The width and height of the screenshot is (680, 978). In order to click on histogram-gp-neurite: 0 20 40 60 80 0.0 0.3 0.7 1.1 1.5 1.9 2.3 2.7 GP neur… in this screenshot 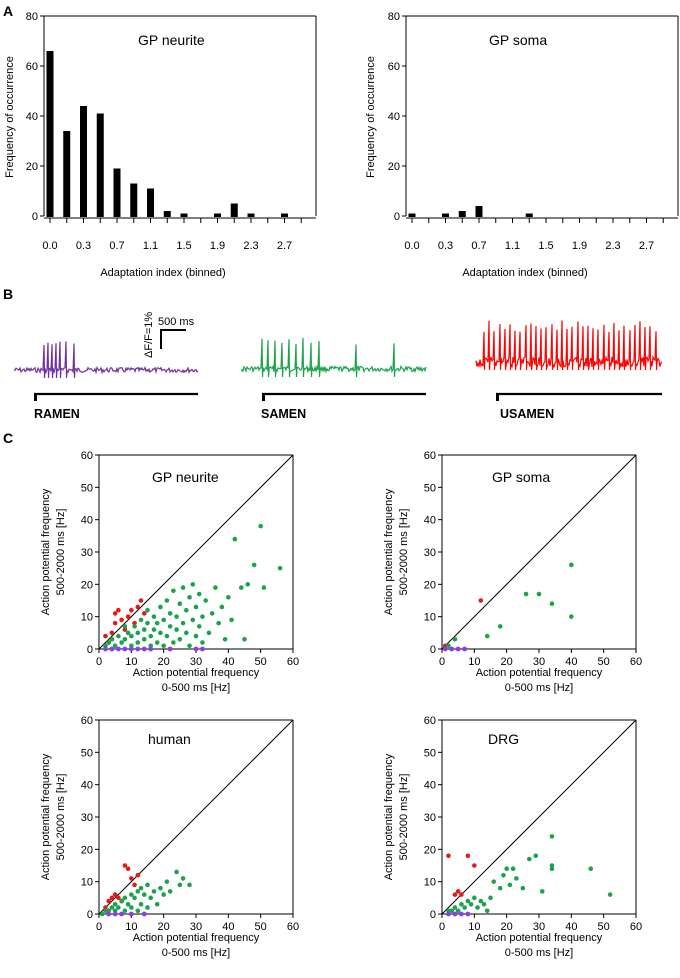, I will do `click(160, 145)`.